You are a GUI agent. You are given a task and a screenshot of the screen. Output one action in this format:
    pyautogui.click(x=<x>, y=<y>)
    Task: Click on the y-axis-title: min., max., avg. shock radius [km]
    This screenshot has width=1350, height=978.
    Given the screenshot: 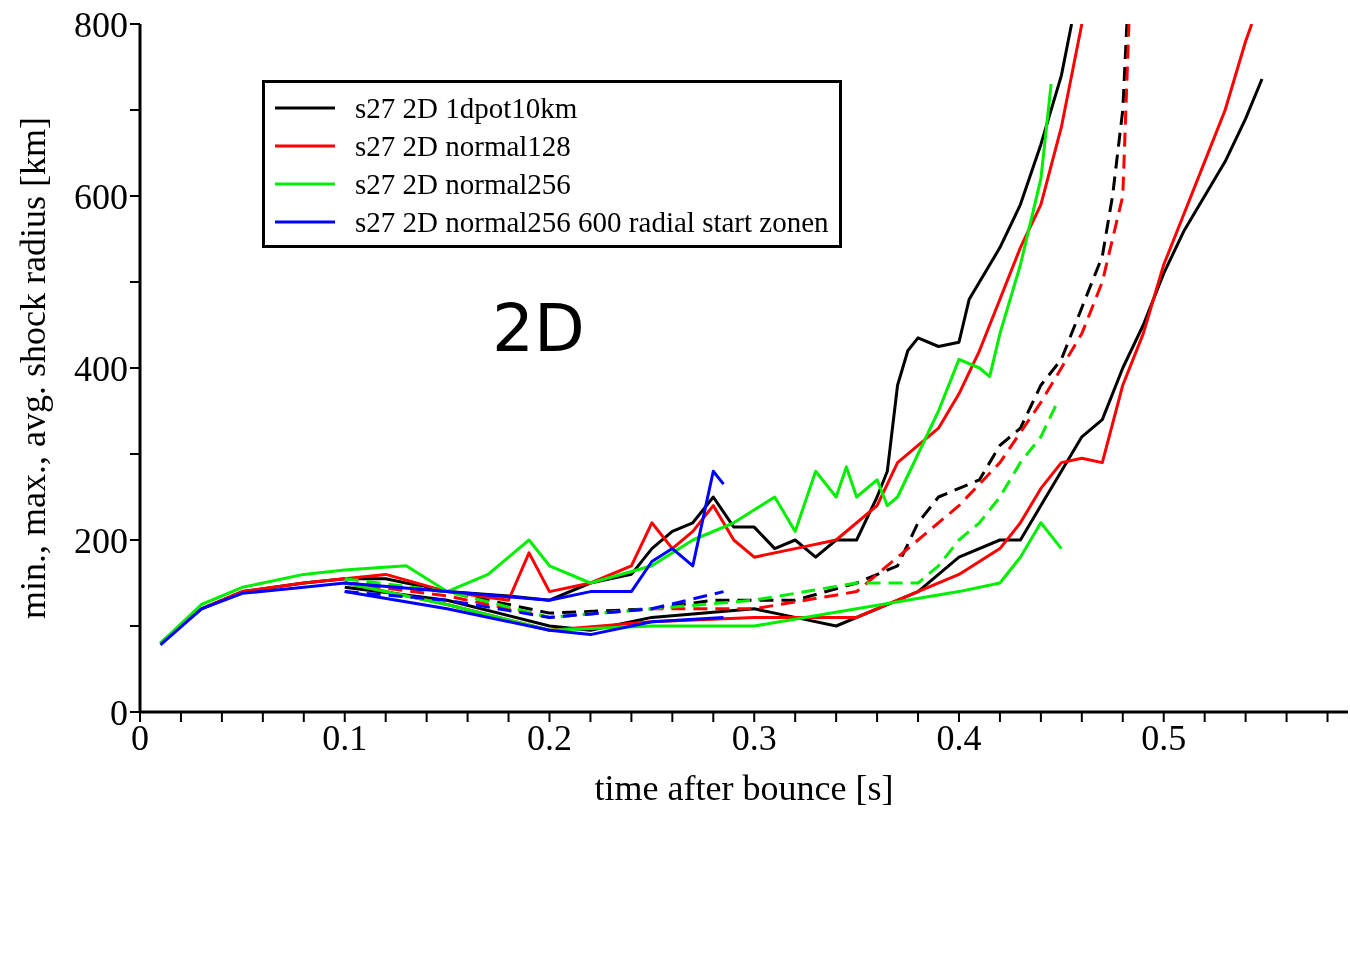 What is the action you would take?
    pyautogui.click(x=32, y=368)
    